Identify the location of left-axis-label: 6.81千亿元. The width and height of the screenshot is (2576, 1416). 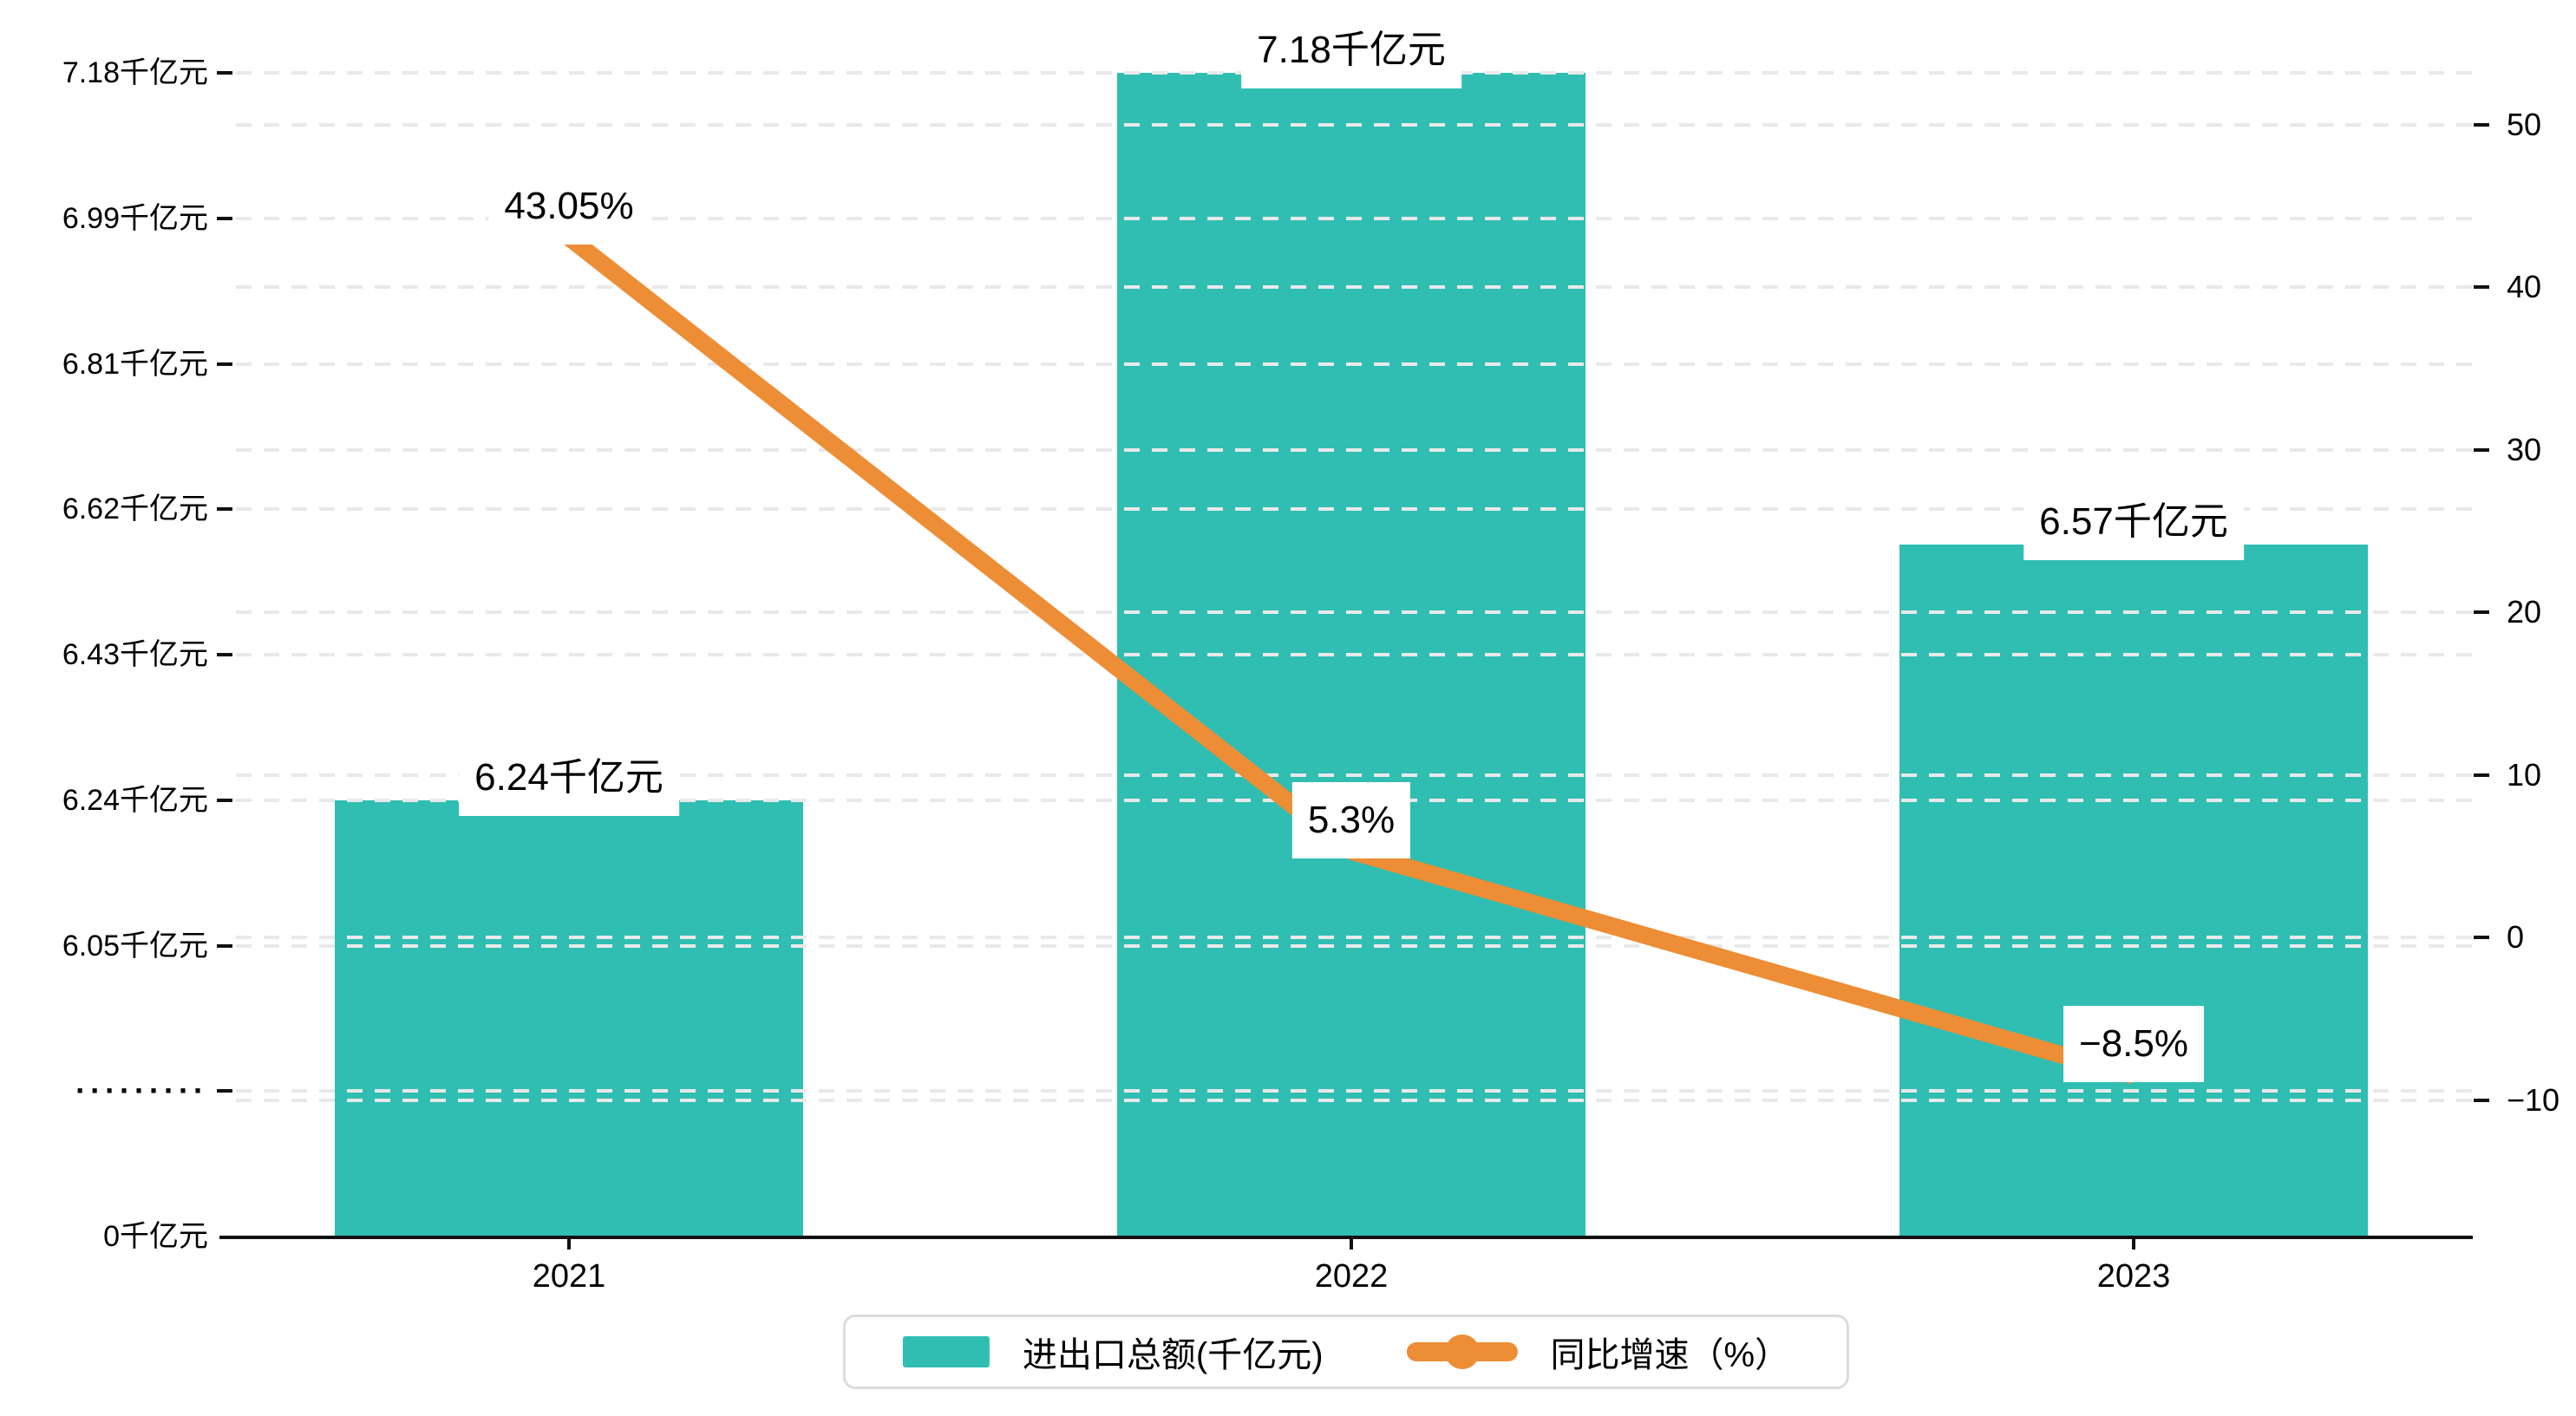
(135, 364).